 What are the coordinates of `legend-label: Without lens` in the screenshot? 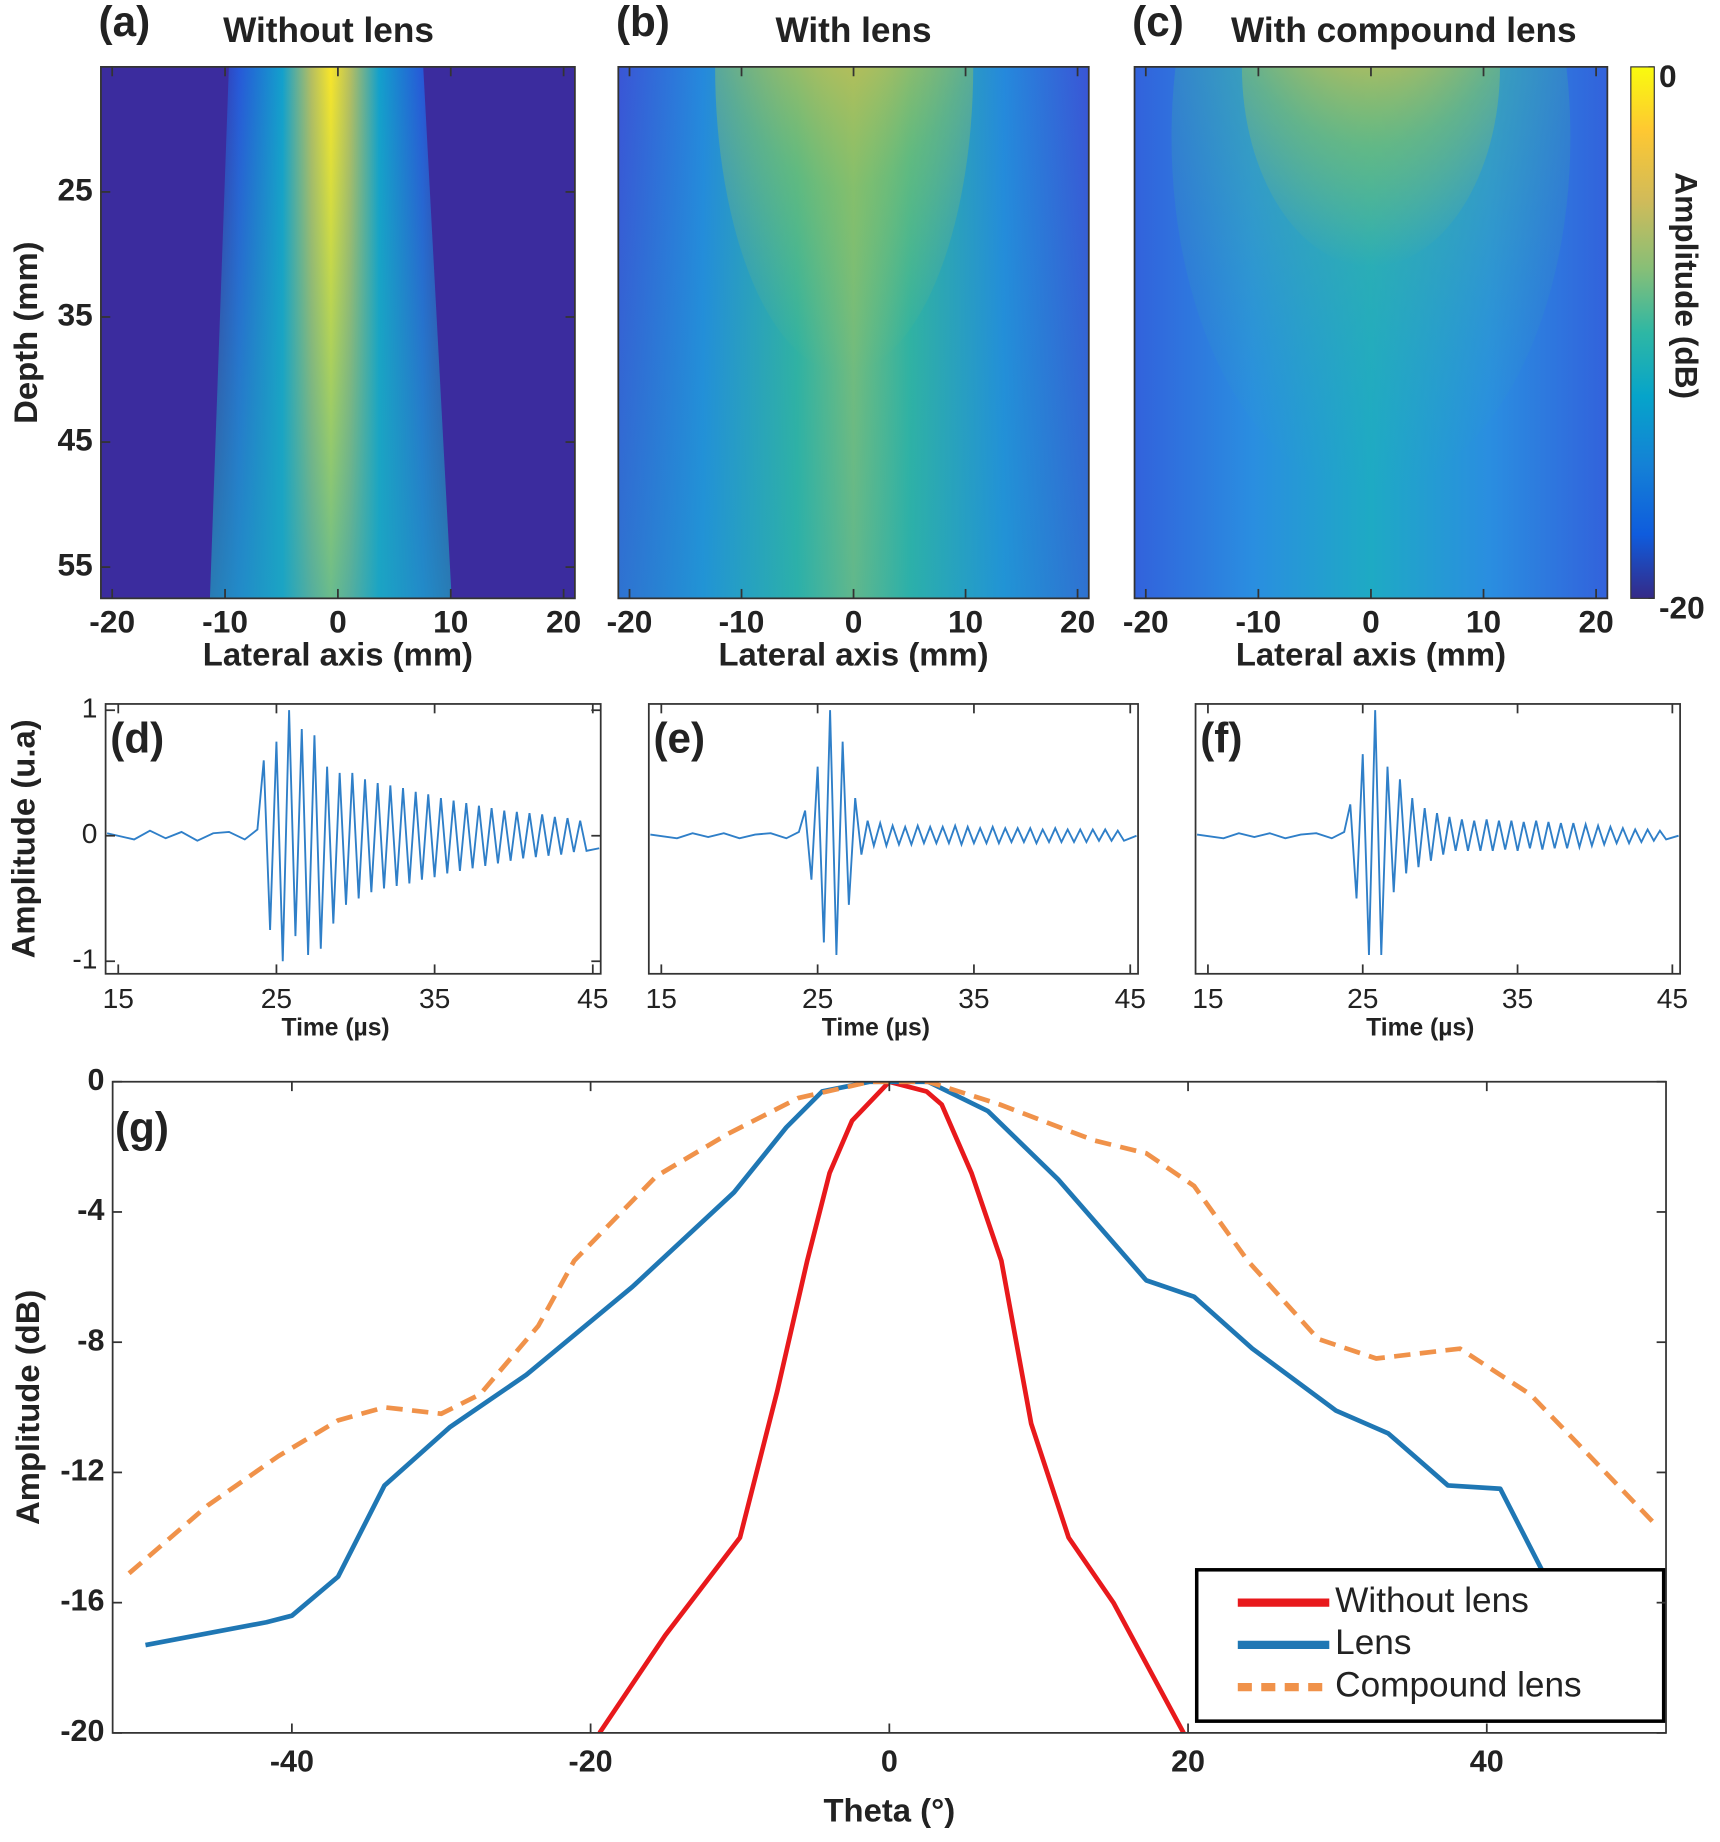 It's located at (1432, 1600).